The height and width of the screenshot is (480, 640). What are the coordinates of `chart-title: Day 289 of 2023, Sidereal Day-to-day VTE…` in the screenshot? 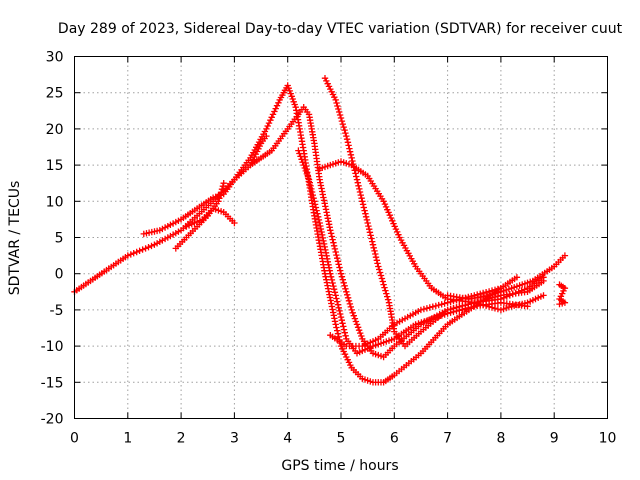 It's located at (340, 29).